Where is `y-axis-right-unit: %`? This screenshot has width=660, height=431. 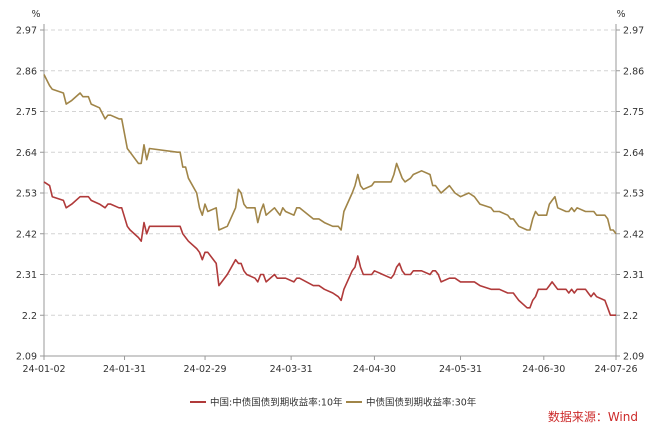 y-axis-right-unit: % is located at coordinates (620, 14).